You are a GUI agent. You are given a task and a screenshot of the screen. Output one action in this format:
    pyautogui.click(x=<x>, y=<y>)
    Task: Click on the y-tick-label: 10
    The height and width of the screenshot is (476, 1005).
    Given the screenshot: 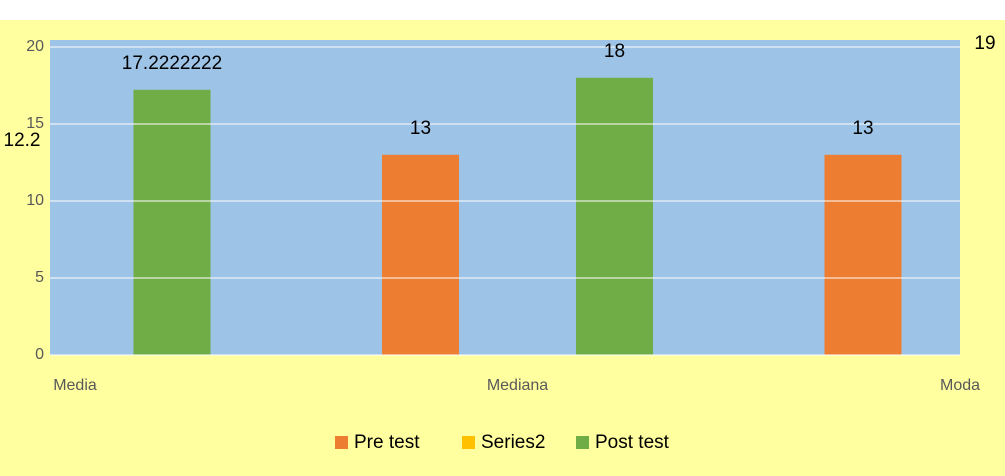 What is the action you would take?
    pyautogui.click(x=35, y=200)
    